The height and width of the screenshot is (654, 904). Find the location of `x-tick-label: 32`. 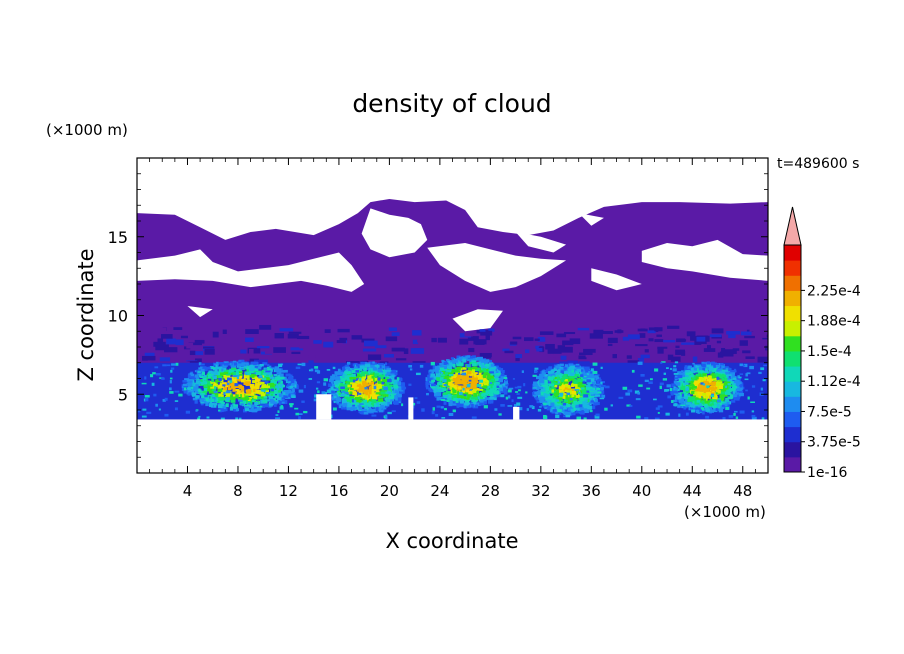

x-tick-label: 32 is located at coordinates (540, 491).